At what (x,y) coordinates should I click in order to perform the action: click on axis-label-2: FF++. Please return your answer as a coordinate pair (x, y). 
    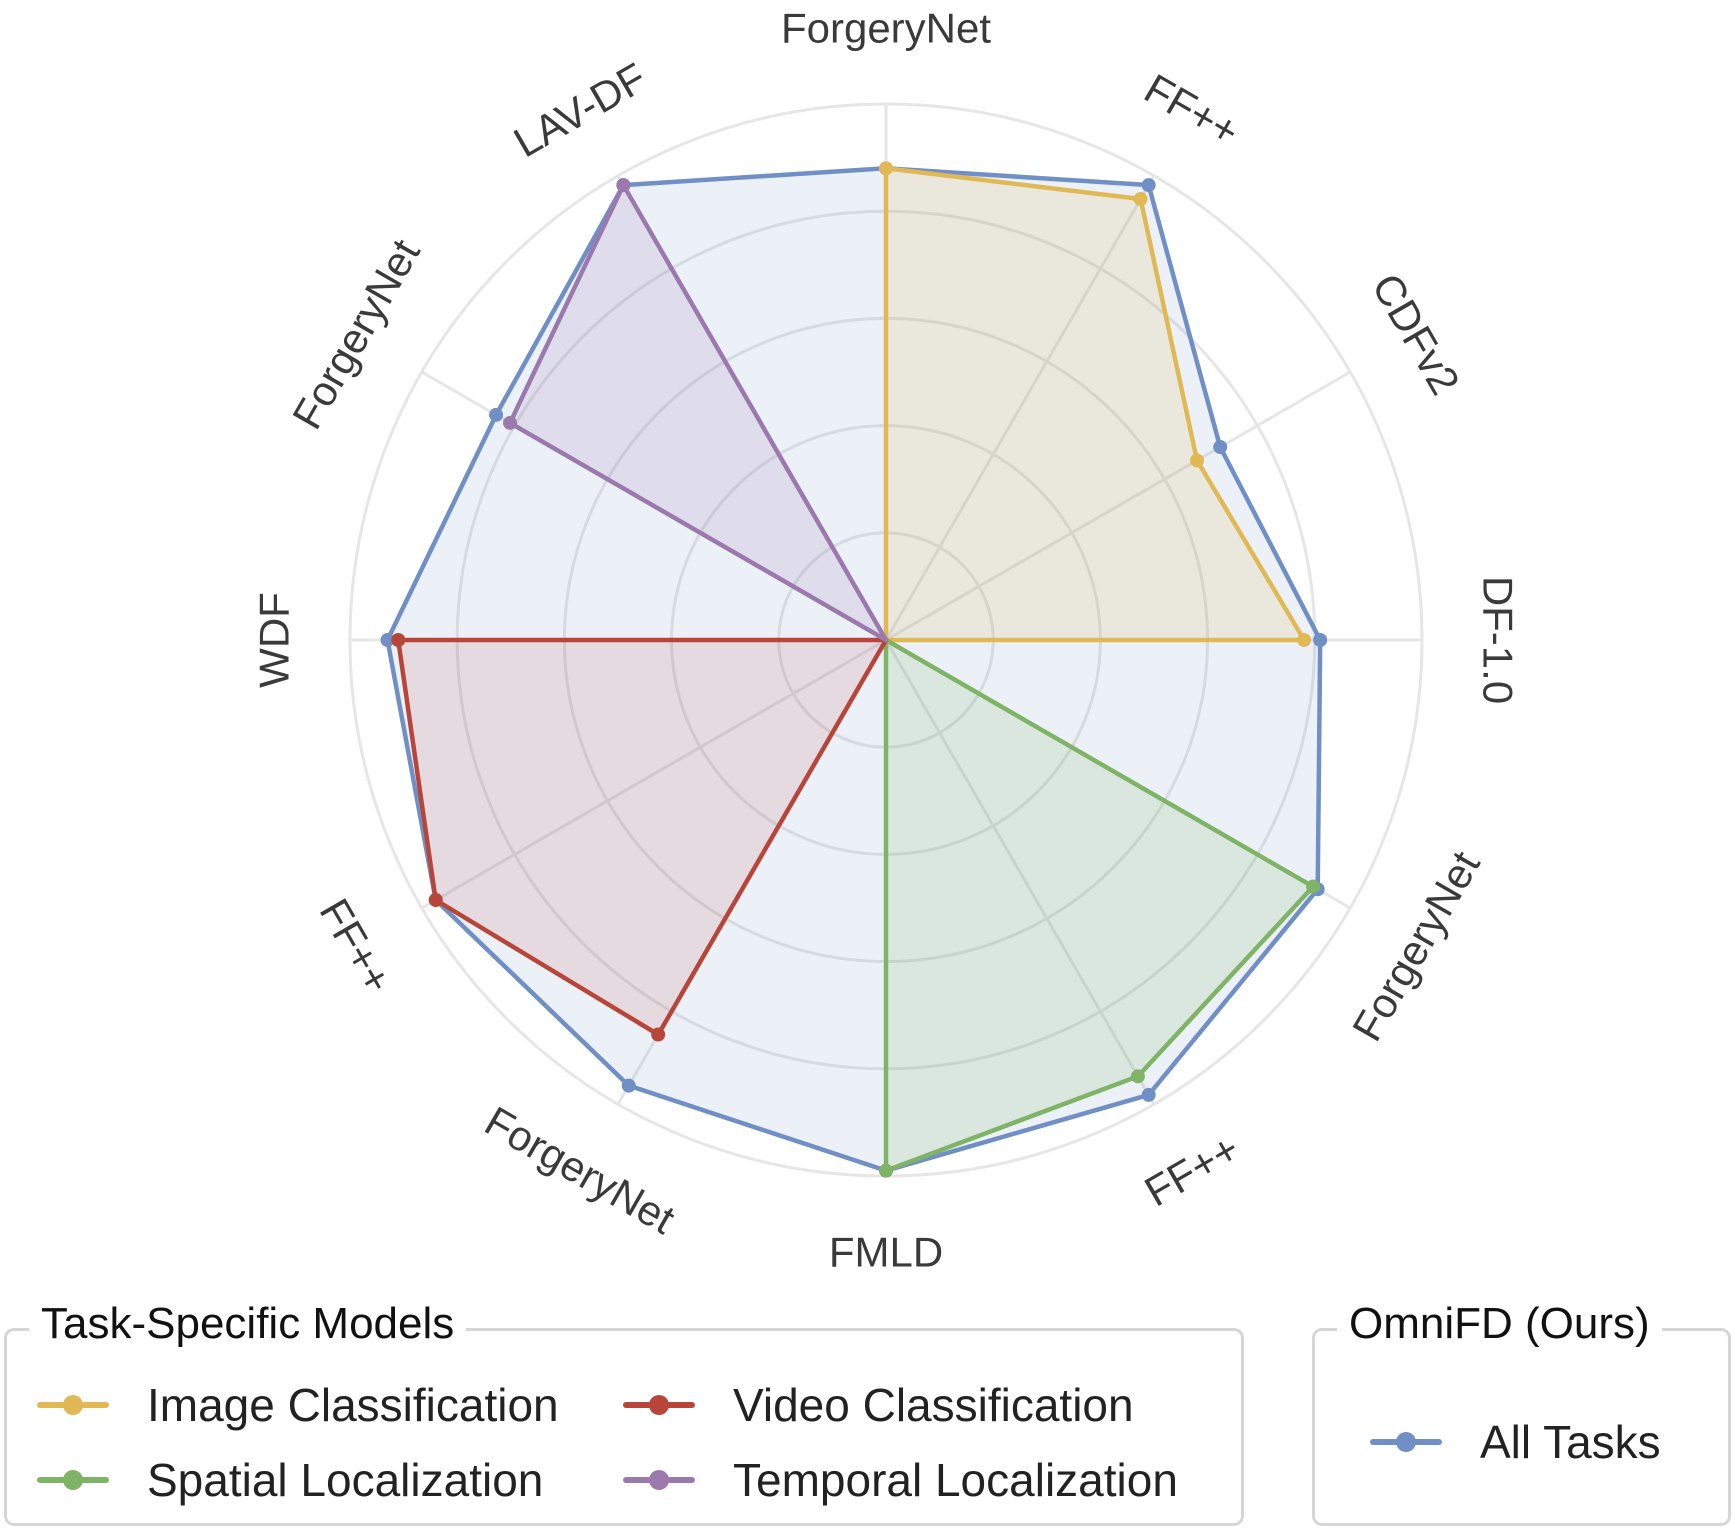
    Looking at the image, I should click on (1192, 110).